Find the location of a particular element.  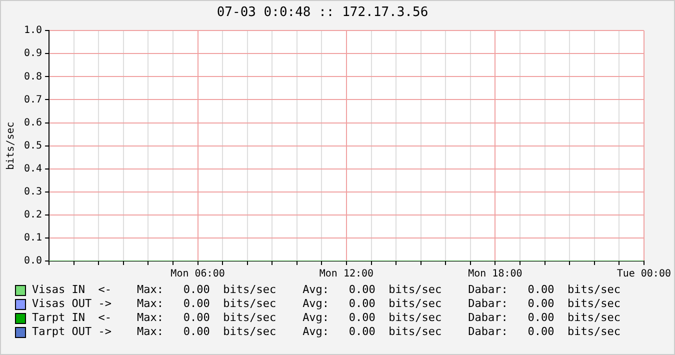

y-axis-title: bits/sec is located at coordinates (11, 146).